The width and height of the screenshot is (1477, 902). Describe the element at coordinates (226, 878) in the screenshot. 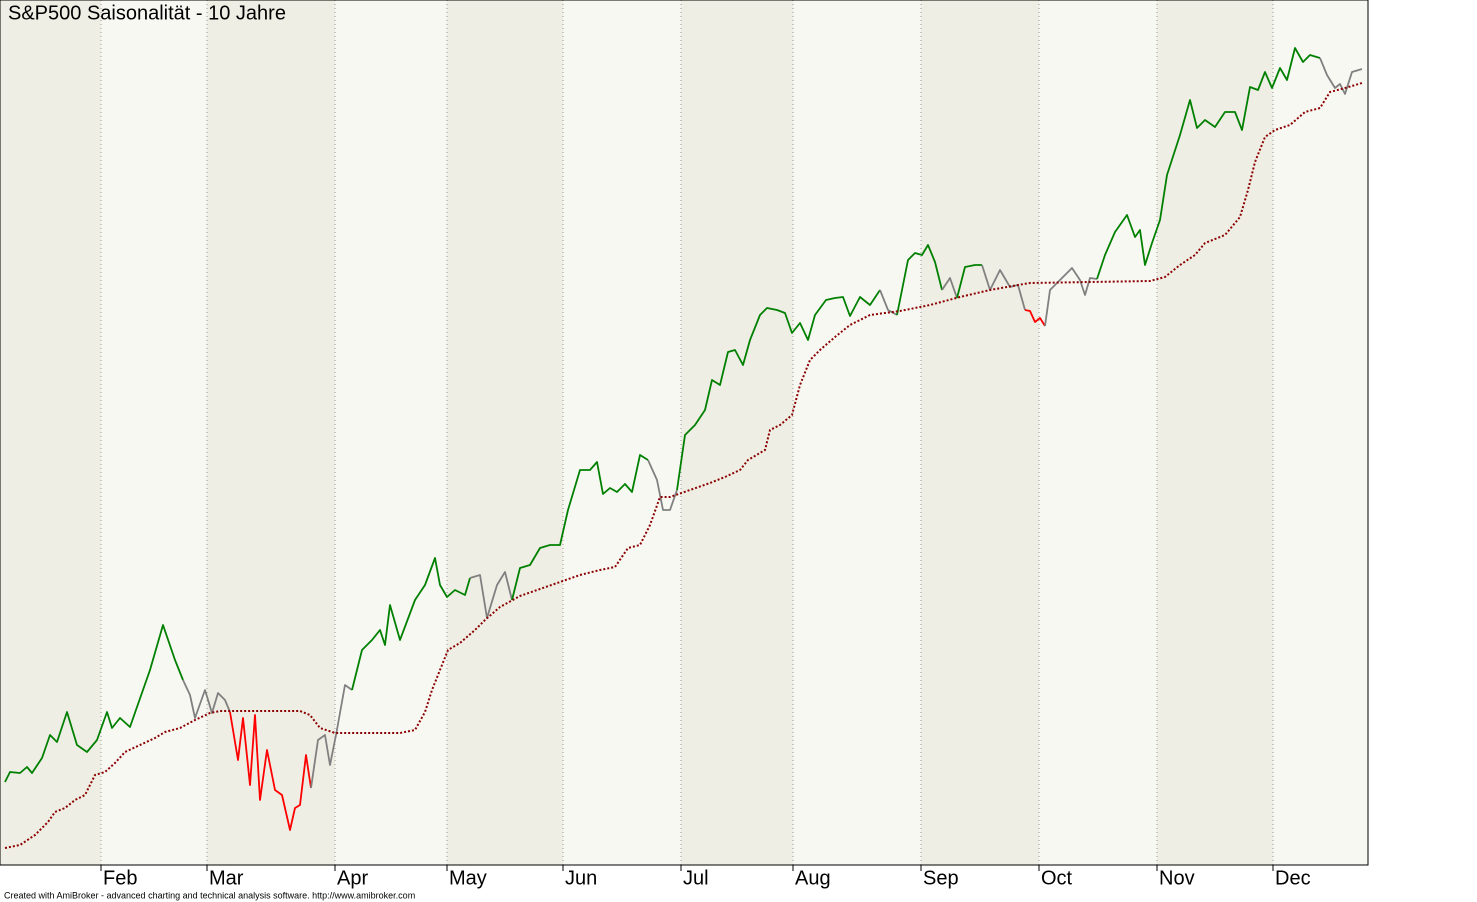

I see `x-tick-label: Mar` at that location.